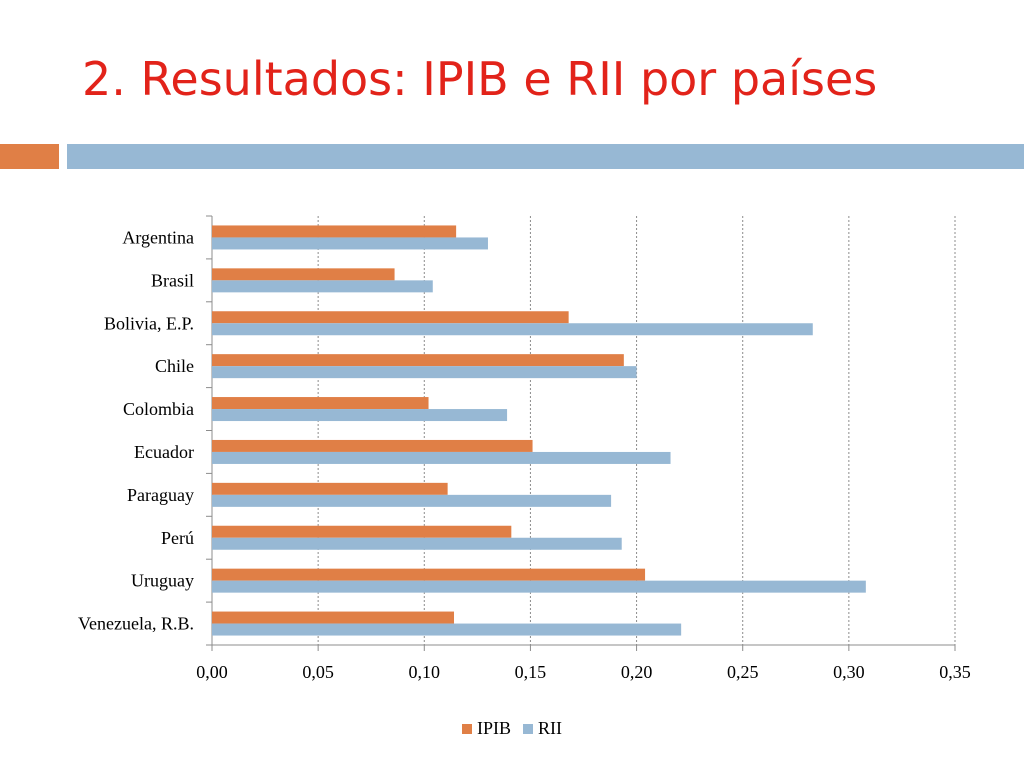 The height and width of the screenshot is (768, 1024). I want to click on legend-swatch-ipib, so click(466, 728).